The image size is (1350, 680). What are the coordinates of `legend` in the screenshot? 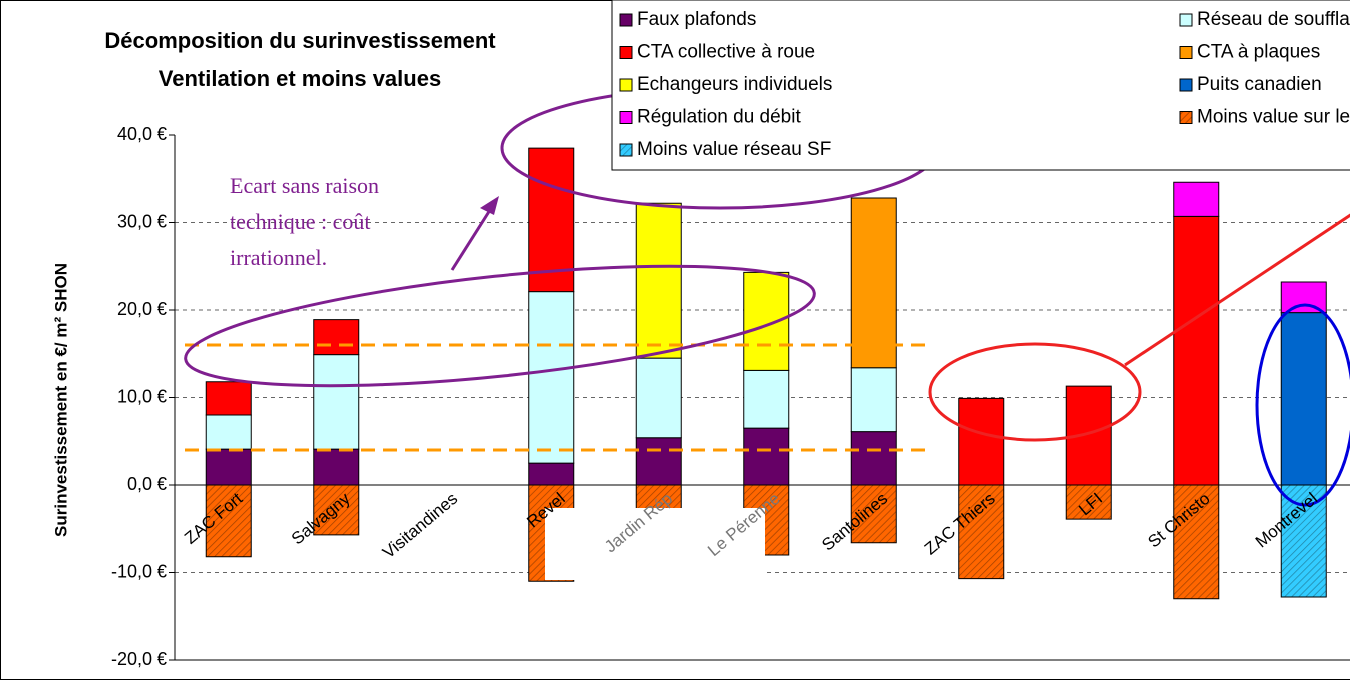 It's located at (980, 85).